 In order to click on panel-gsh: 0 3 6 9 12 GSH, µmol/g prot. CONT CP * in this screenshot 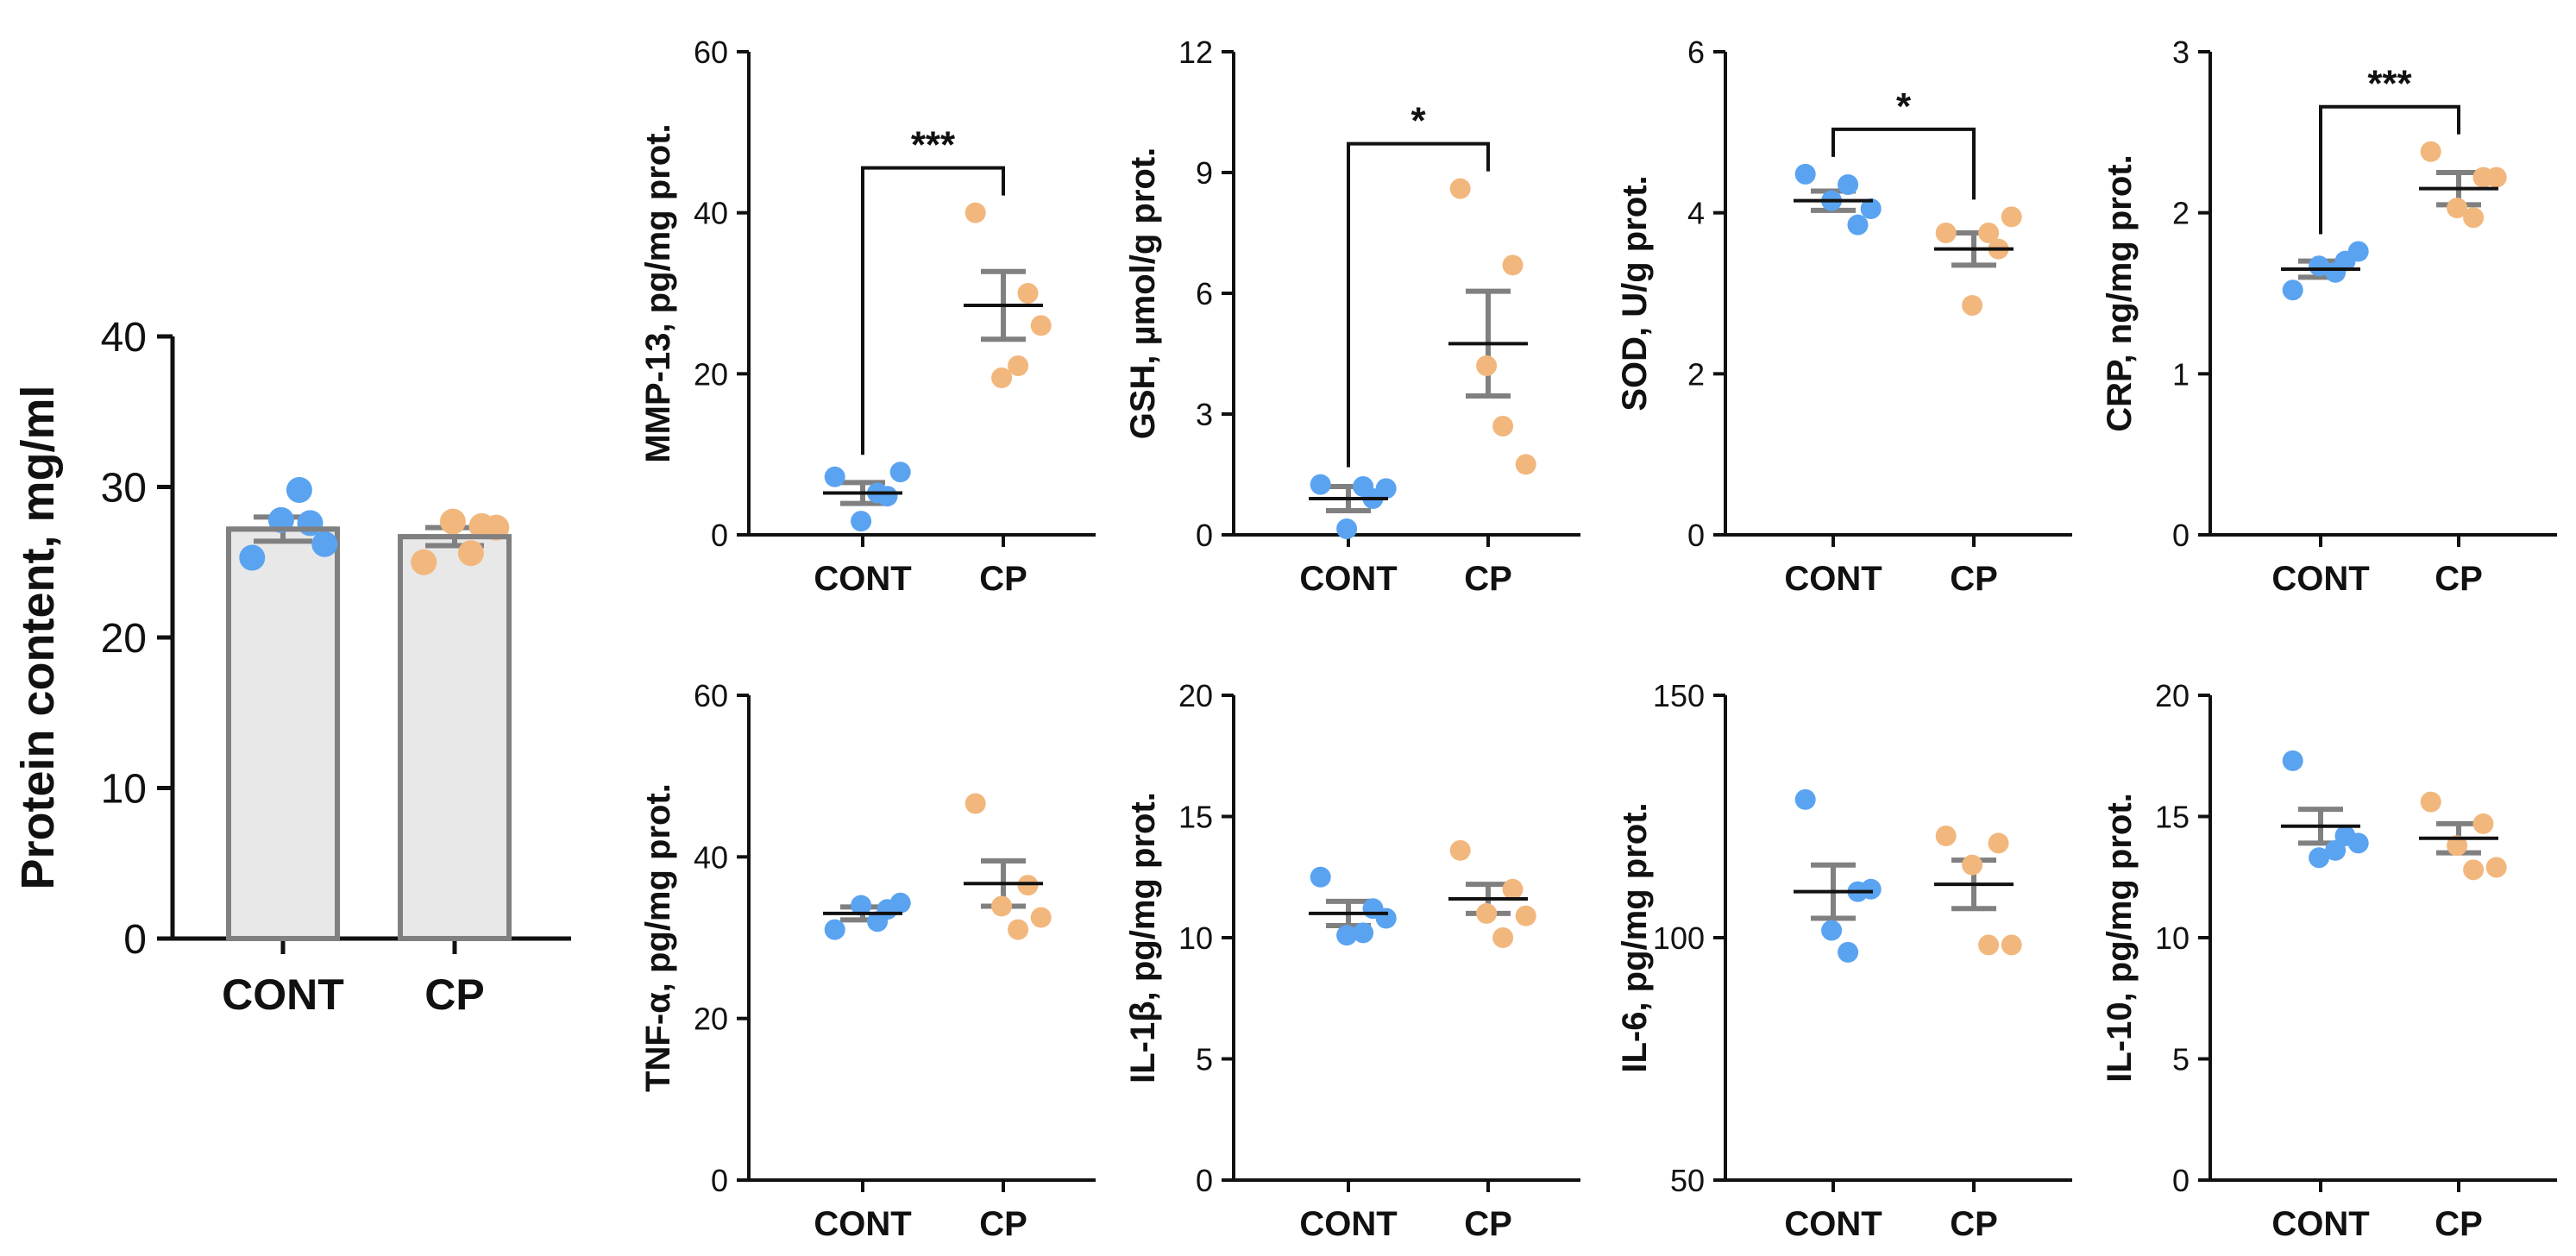, I will do `click(1352, 316)`.